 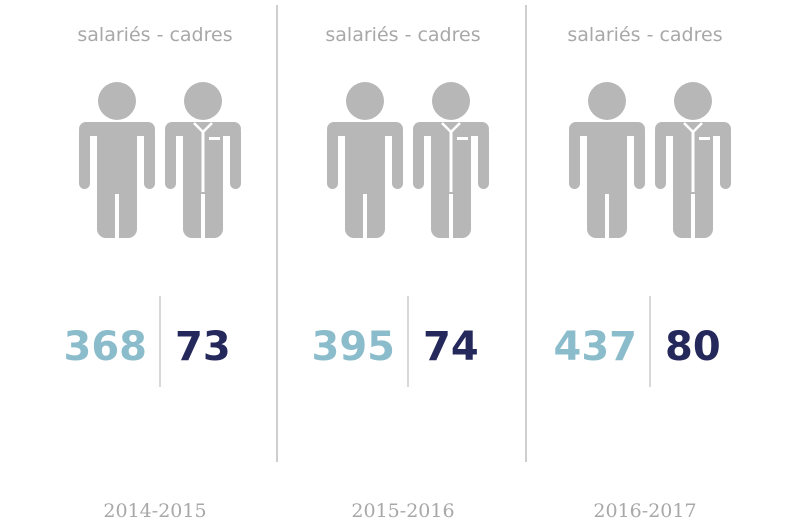 I want to click on salaries-value: 437, so click(x=596, y=347).